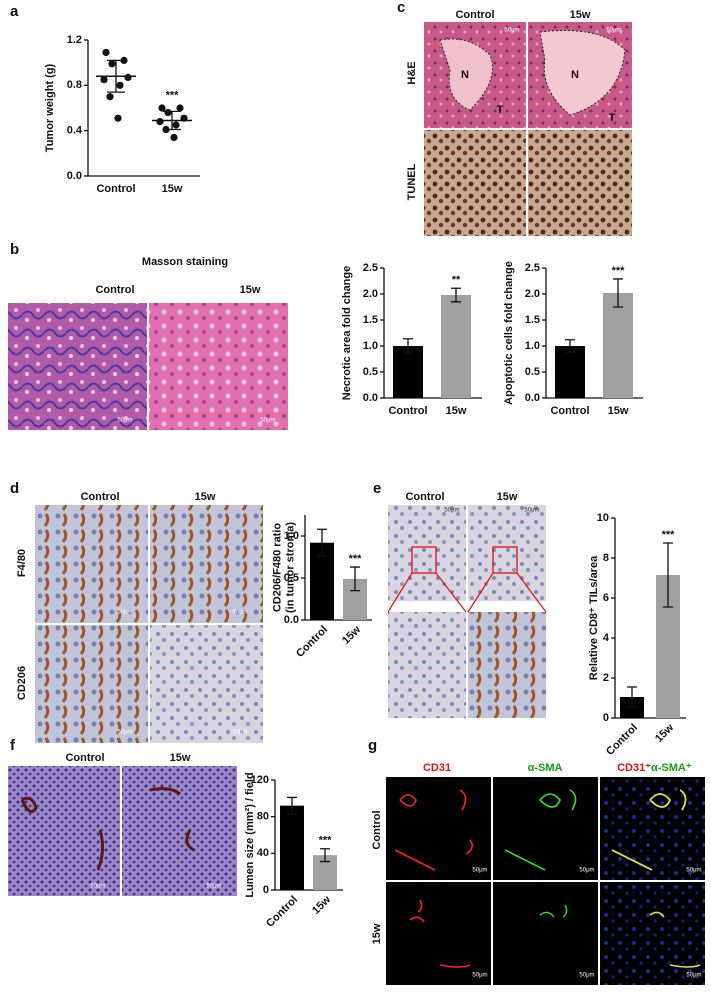  I want to click on y-axis-label: Necrotic area fold change, so click(347, 333).